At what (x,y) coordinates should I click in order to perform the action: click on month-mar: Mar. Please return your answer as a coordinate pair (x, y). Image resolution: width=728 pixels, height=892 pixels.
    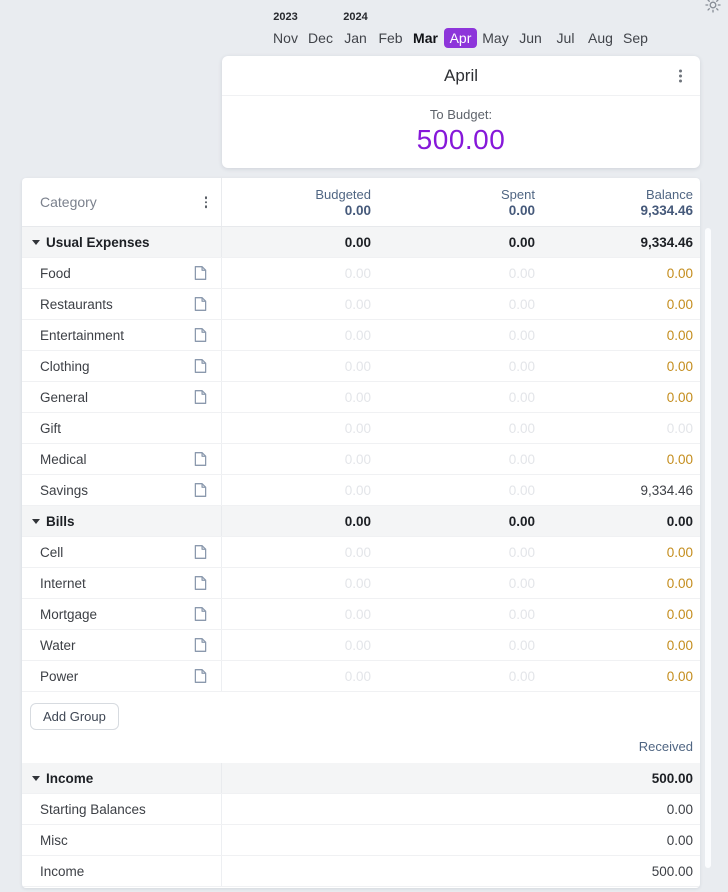
    Looking at the image, I should click on (425, 38).